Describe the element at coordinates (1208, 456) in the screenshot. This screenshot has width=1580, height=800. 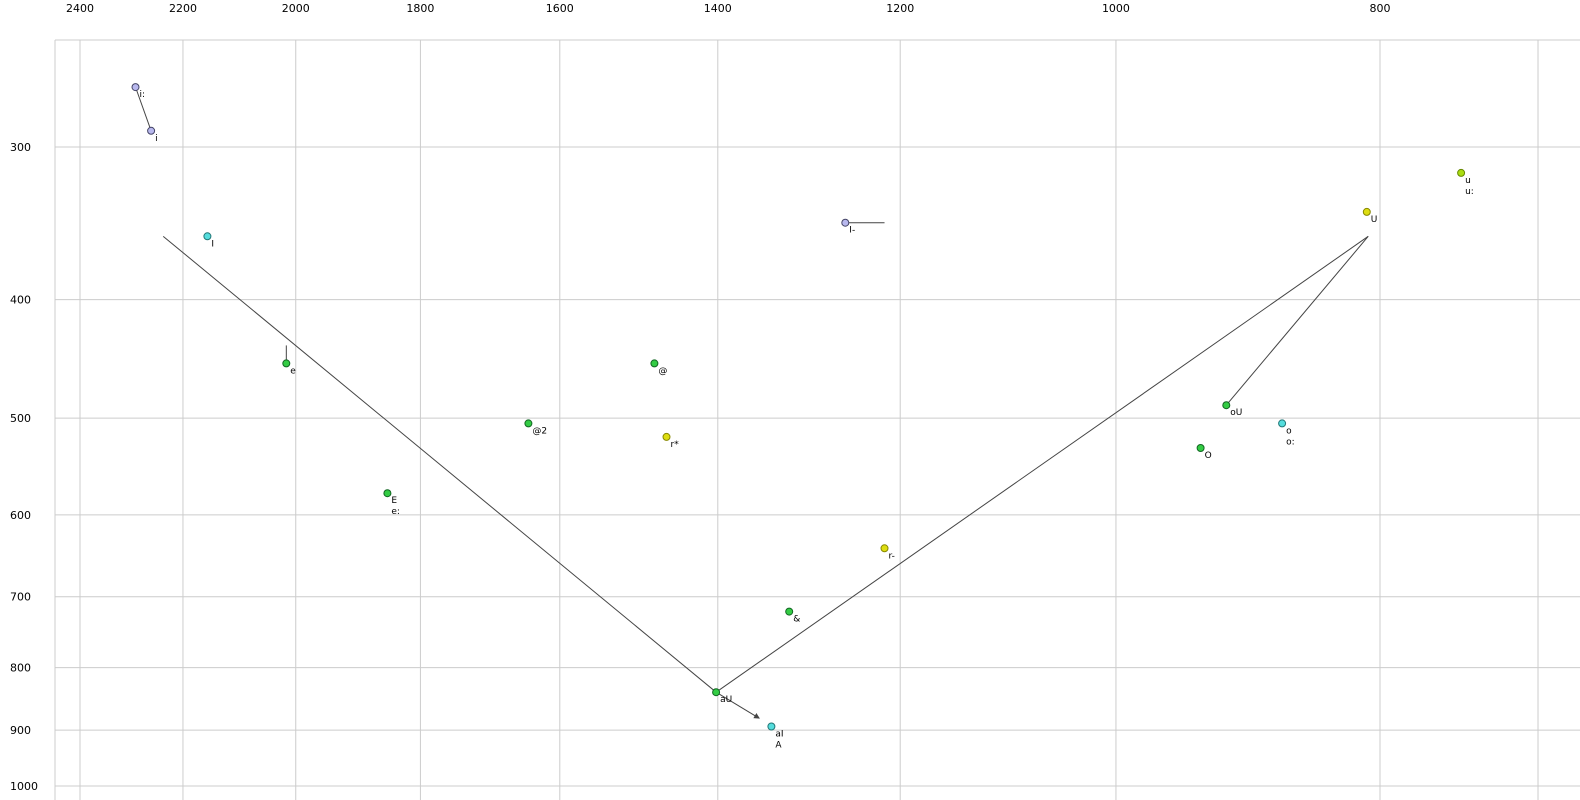
I see `vowel-label: O` at that location.